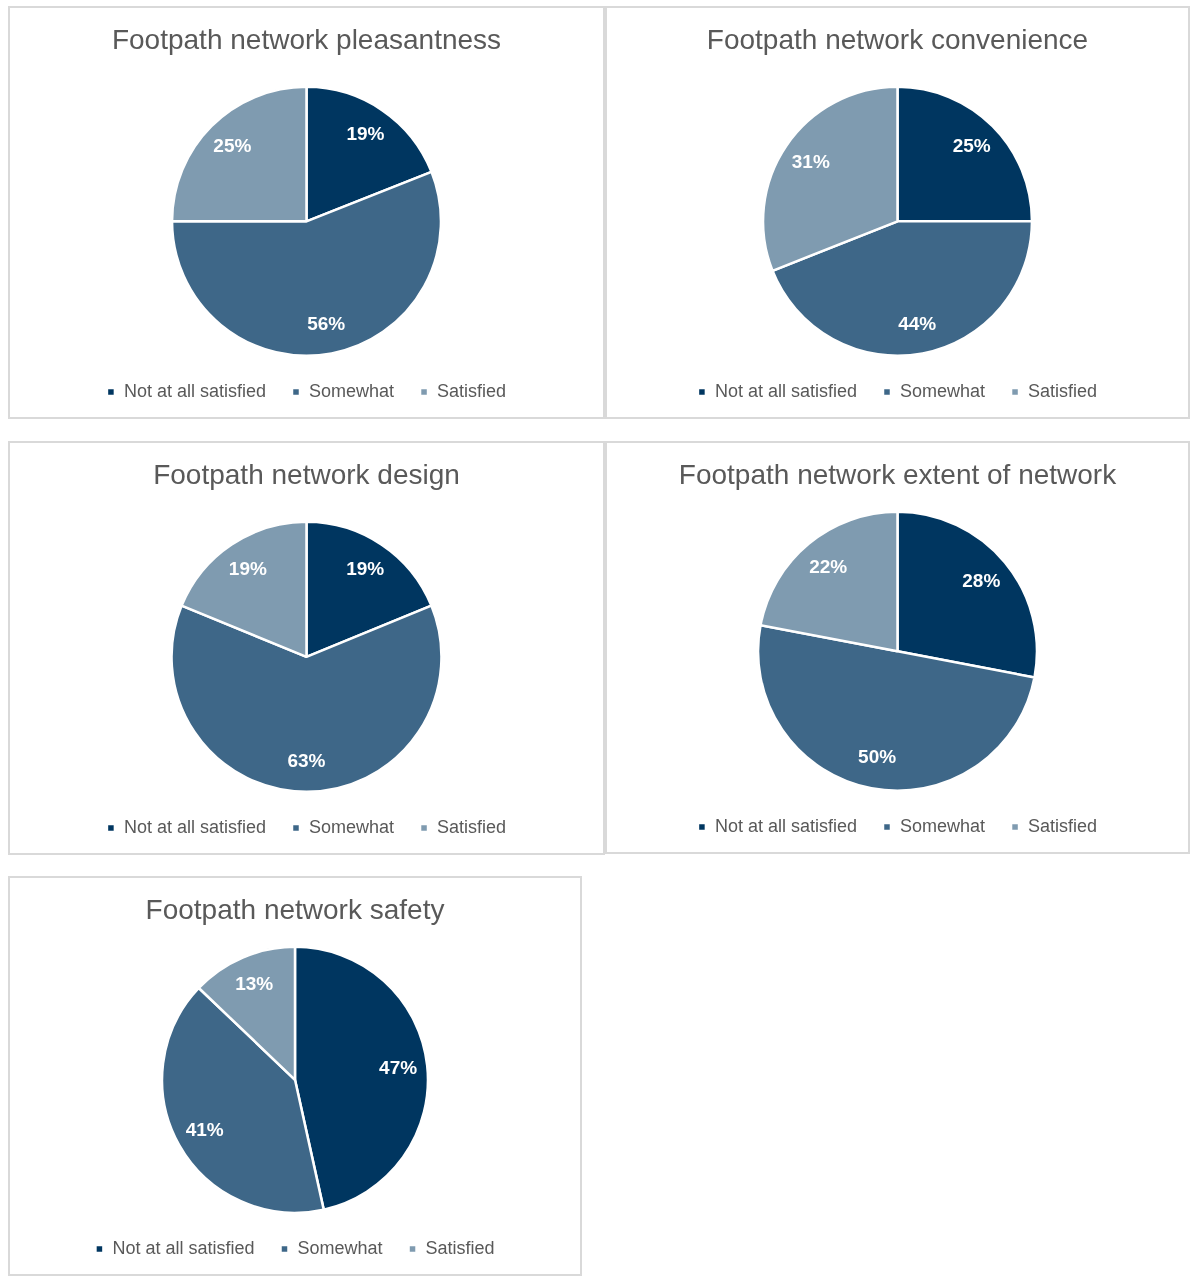  I want to click on chart-title: Footpath network pleasantness, so click(306, 39).